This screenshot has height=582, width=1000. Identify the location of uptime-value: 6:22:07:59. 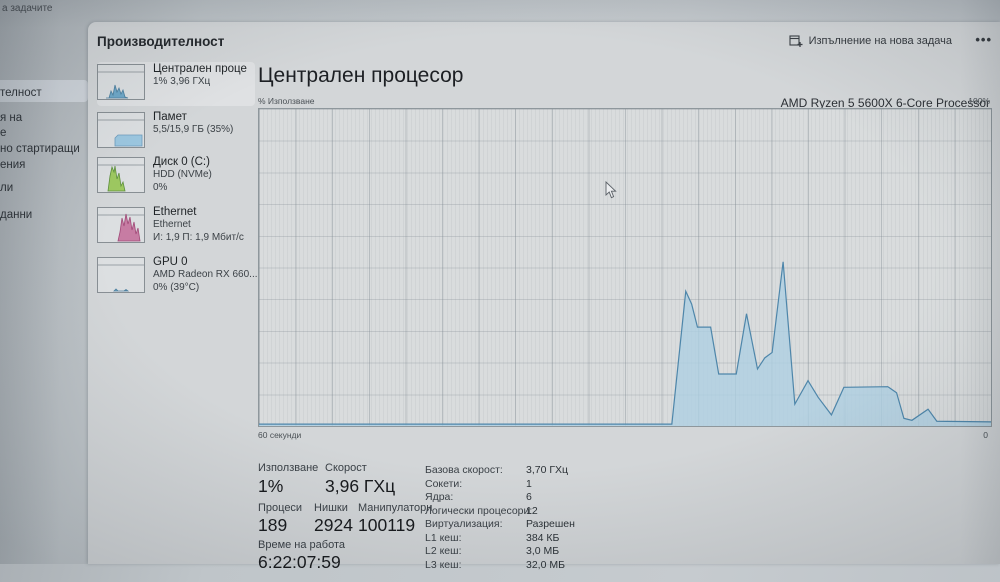
(299, 562).